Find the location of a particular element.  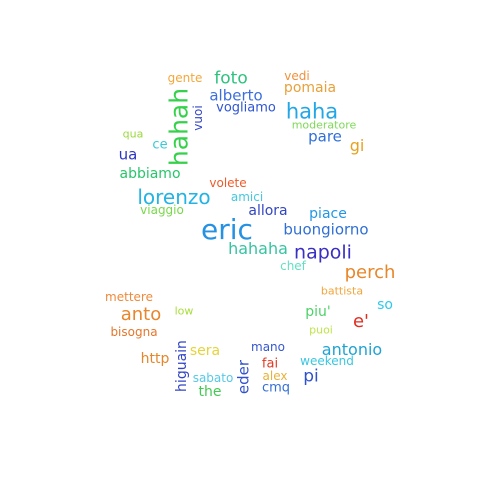

word-alberto: alberto is located at coordinates (236, 95).